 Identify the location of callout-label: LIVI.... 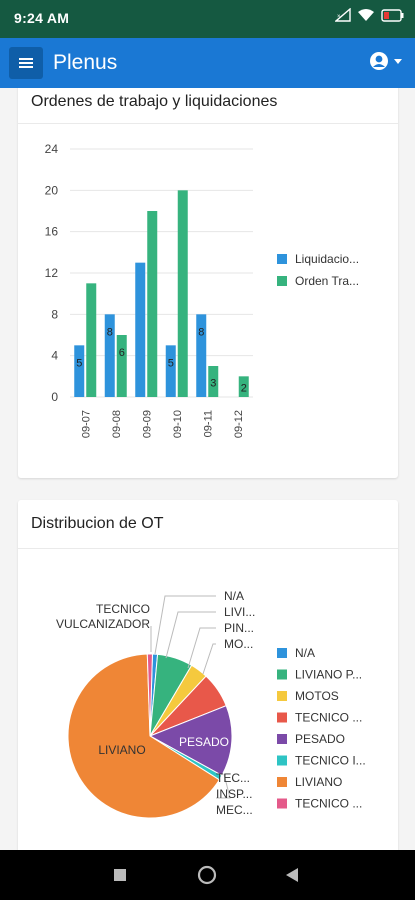
(239, 612).